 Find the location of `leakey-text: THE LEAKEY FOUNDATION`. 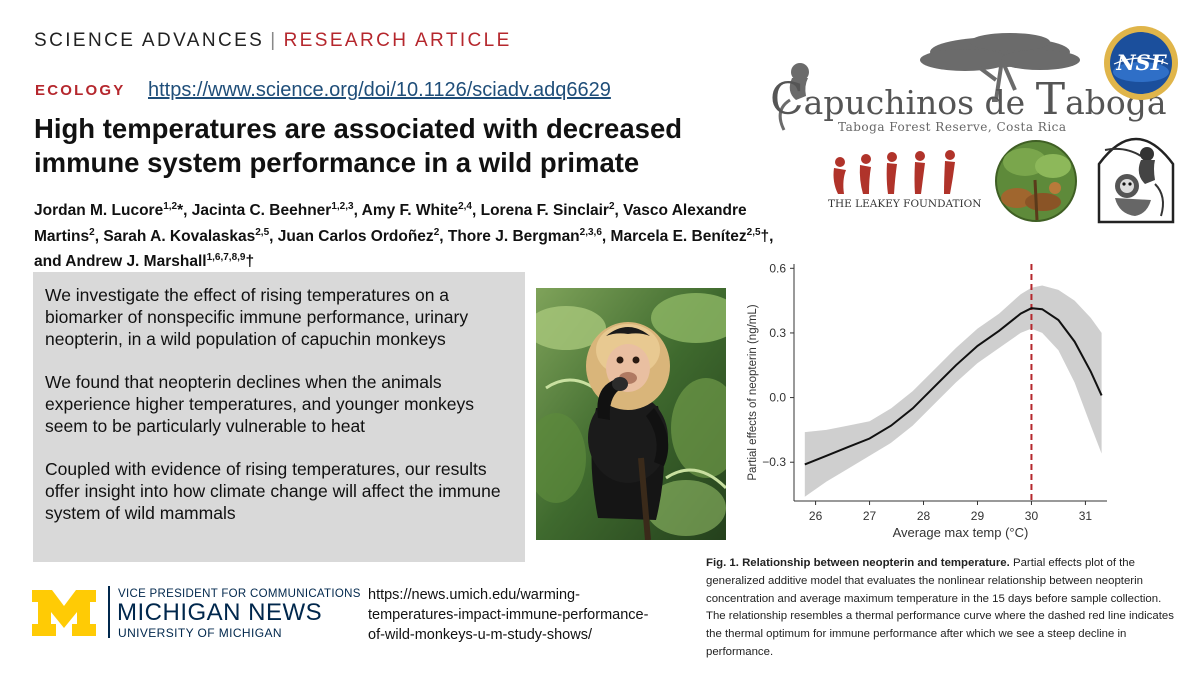

leakey-text: THE LEAKEY FOUNDATION is located at coordinates (905, 204).